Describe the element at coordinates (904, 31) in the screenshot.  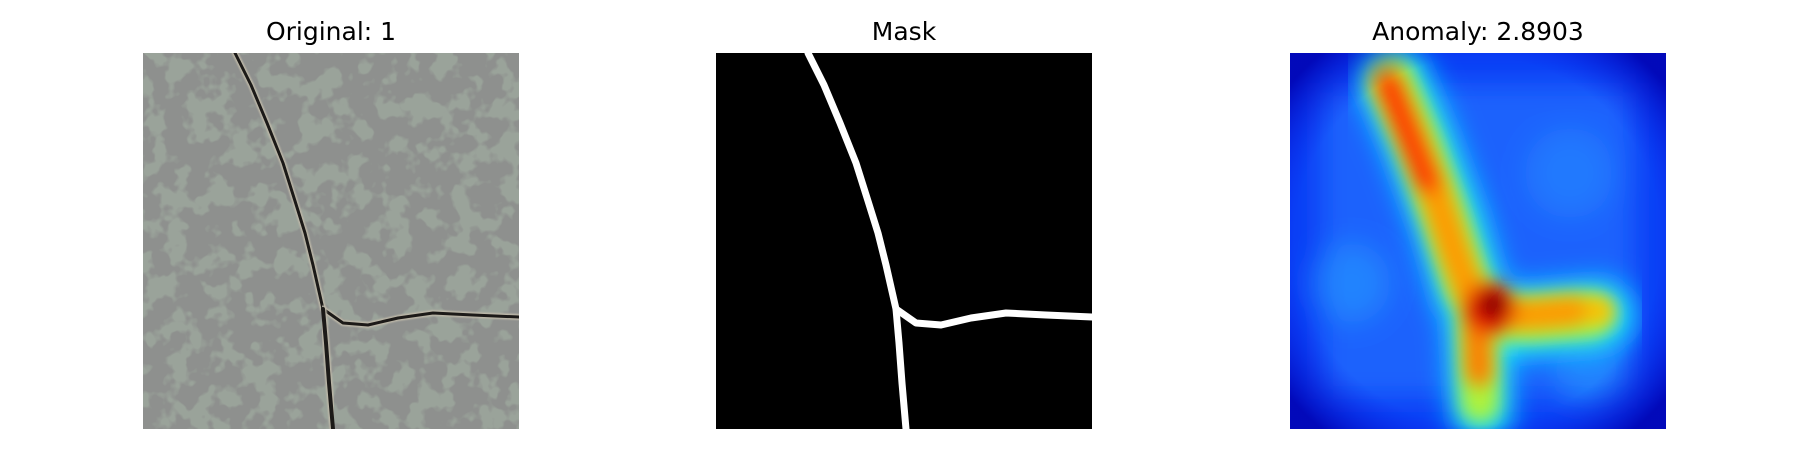
I see `mask-title: Mask` at that location.